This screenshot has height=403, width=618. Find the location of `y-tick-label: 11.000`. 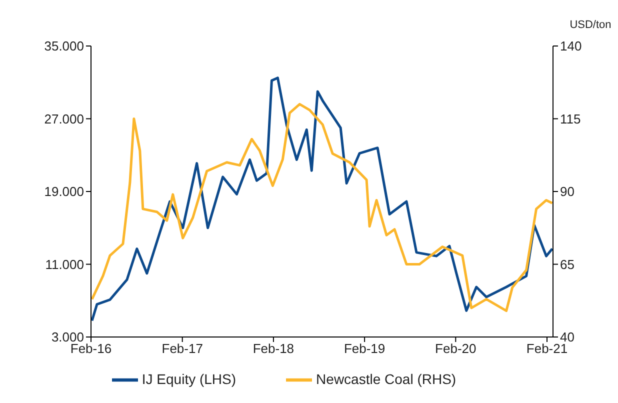

y-tick-label: 11.000 is located at coordinates (64, 264).